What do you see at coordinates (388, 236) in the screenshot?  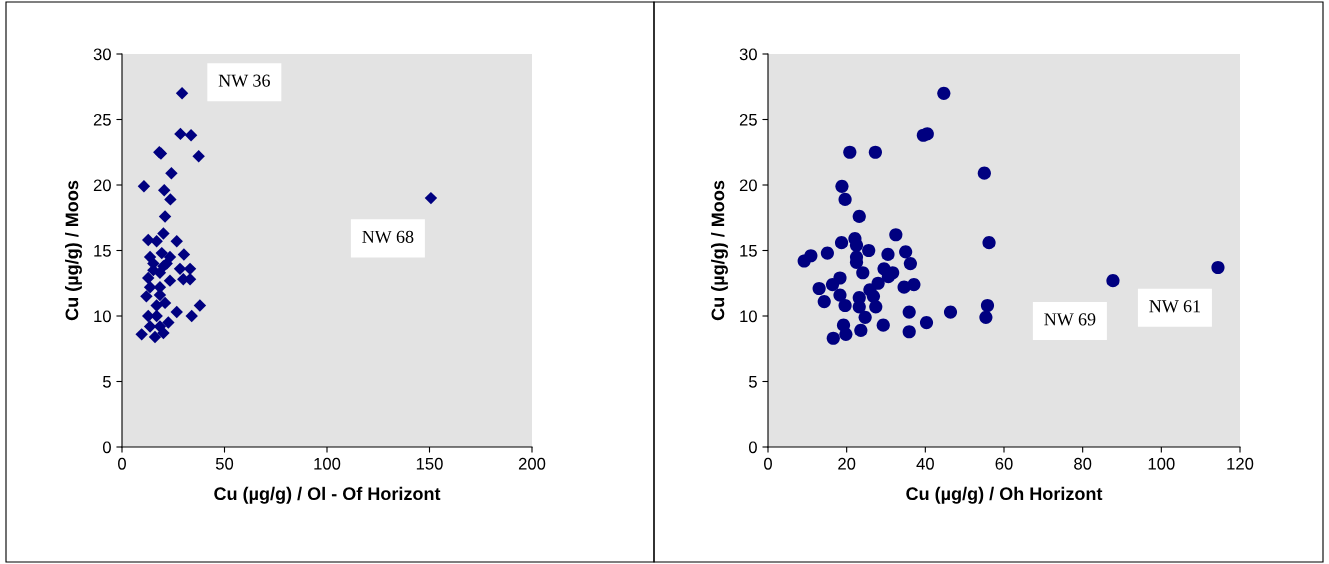 I see `annotation: NW 68` at bounding box center [388, 236].